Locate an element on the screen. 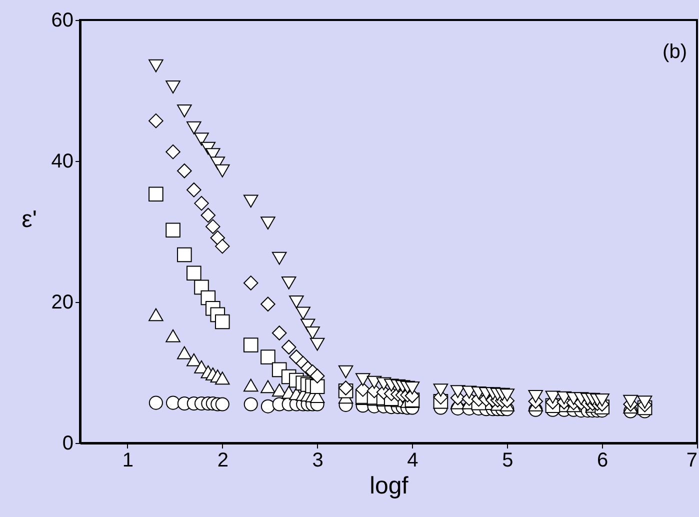 The width and height of the screenshot is (699, 517). x-tick-label: 3 is located at coordinates (318, 461).